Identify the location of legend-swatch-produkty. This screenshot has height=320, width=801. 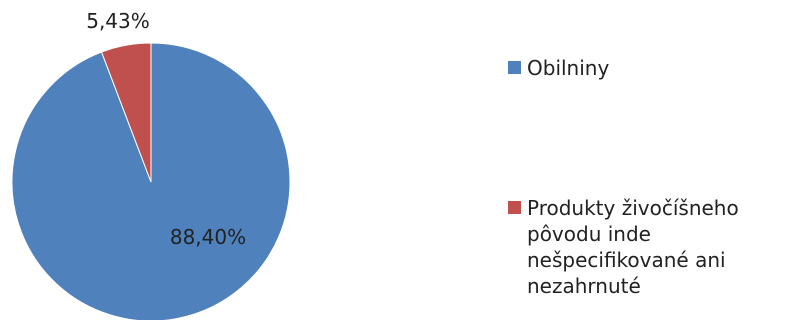
(514, 207).